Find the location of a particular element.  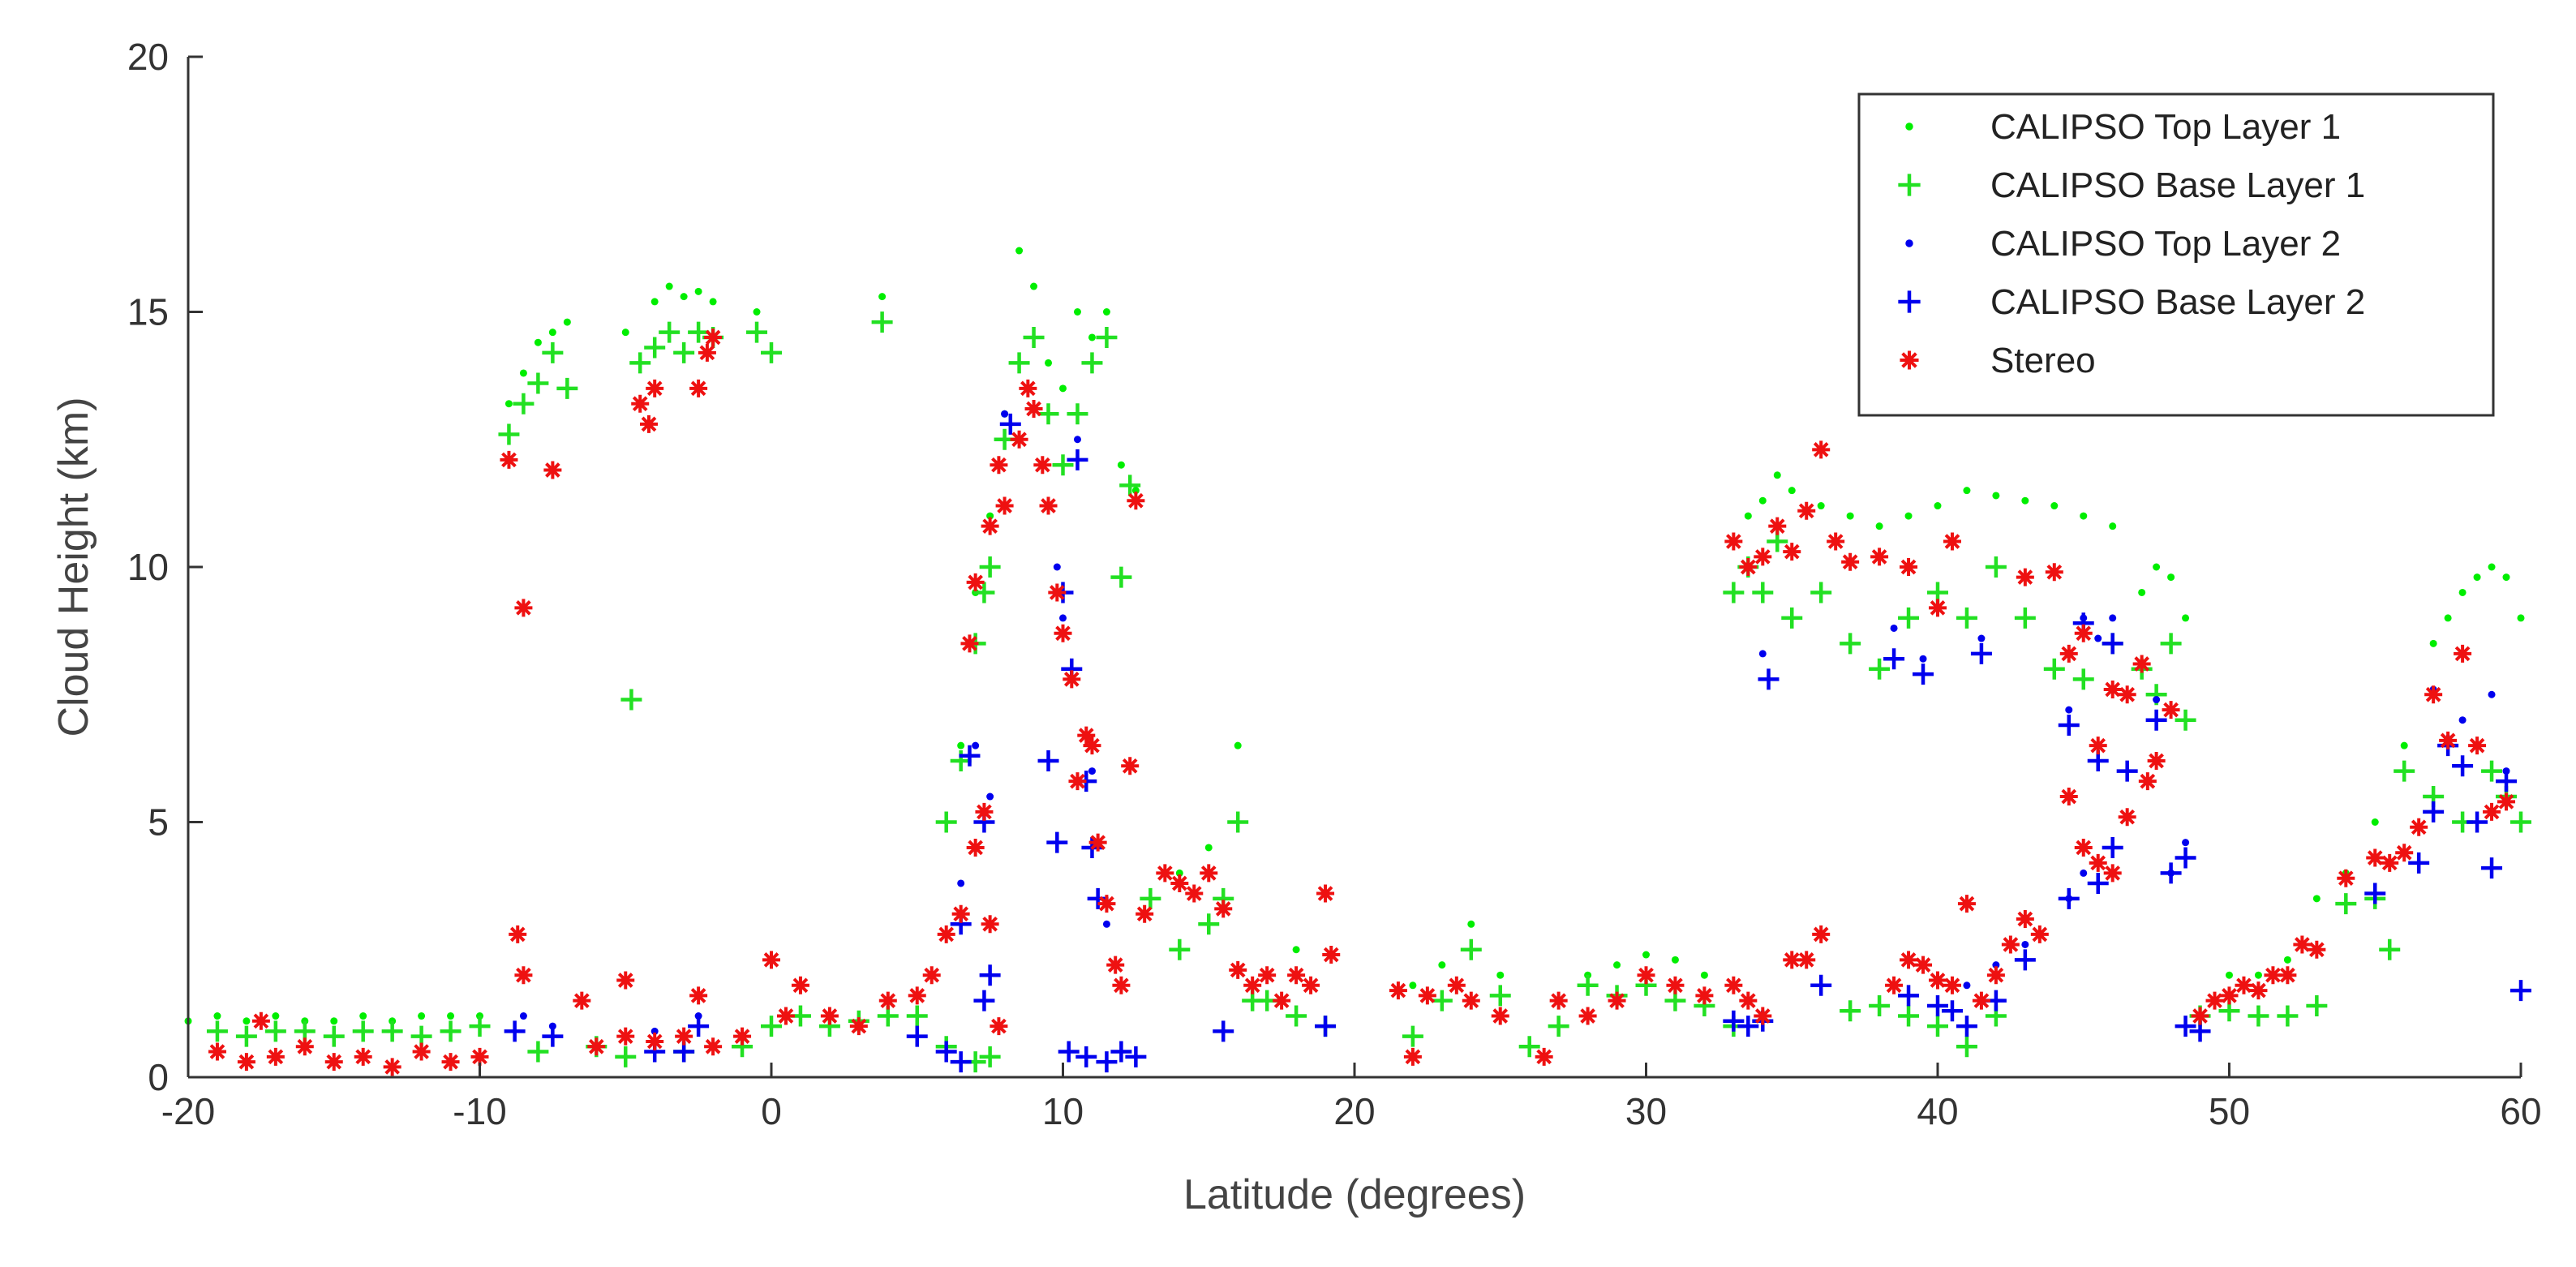

x-tick-label: -10 is located at coordinates (479, 1111).